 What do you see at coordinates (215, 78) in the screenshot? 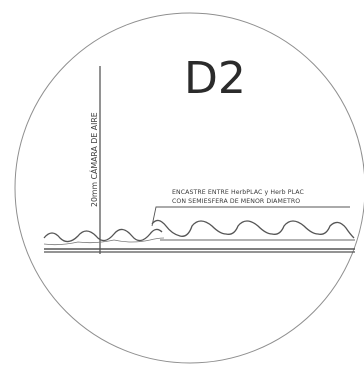
I see `detail-label: D2` at bounding box center [215, 78].